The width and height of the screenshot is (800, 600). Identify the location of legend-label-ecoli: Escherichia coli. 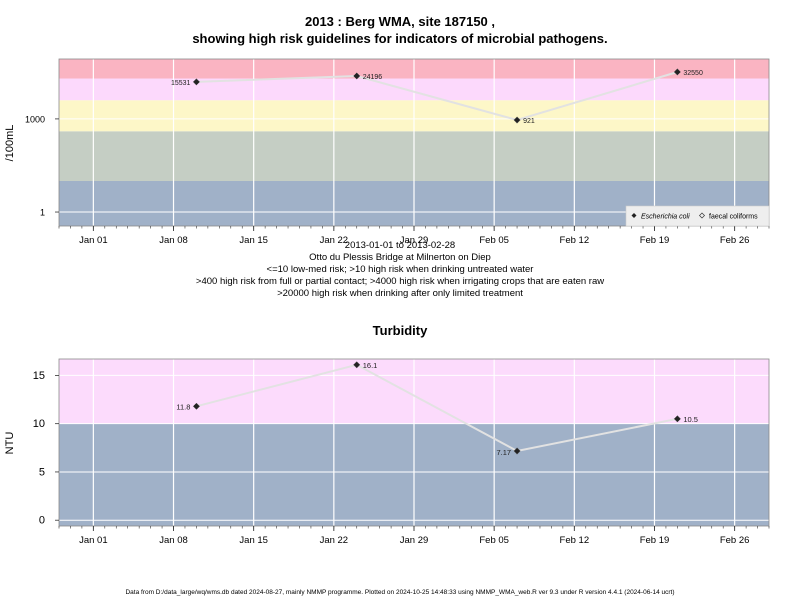
(665, 217).